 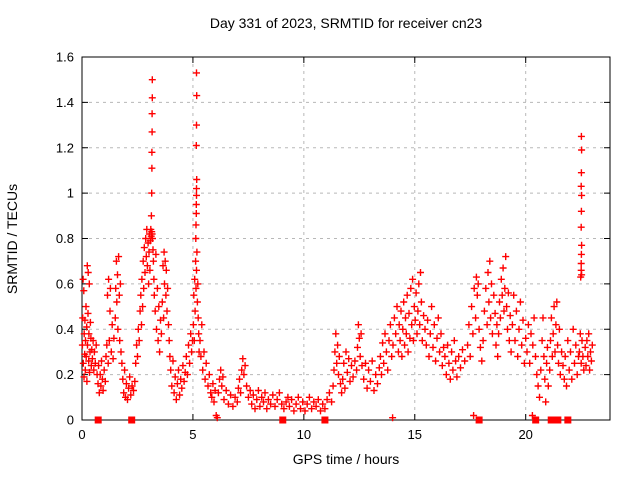 What do you see at coordinates (81, 434) in the screenshot?
I see `x-tick-label: 0` at bounding box center [81, 434].